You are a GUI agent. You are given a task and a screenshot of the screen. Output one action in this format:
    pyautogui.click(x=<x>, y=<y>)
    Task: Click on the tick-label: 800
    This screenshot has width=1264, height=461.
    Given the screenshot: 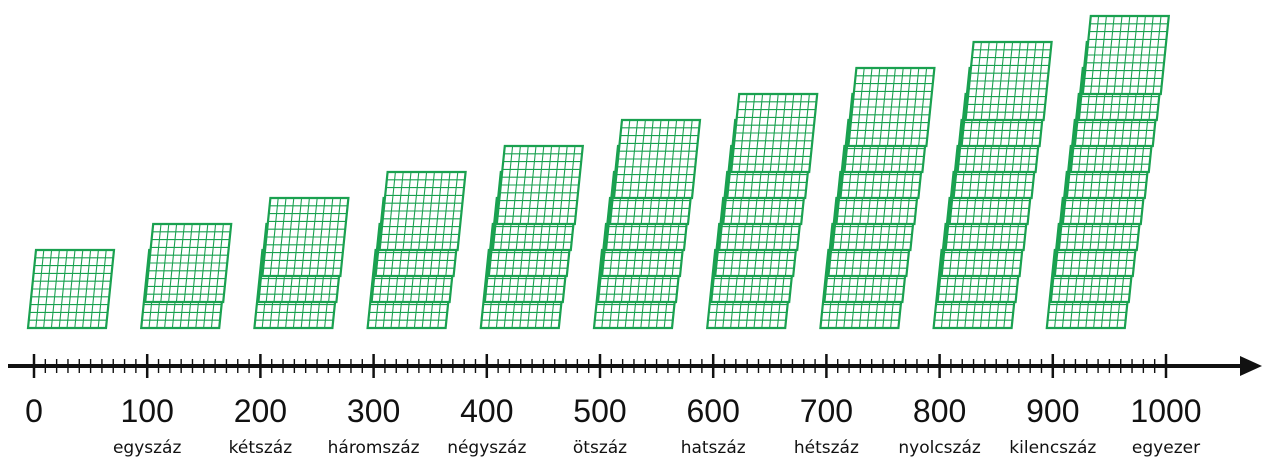 What is the action you would take?
    pyautogui.click(x=939, y=411)
    